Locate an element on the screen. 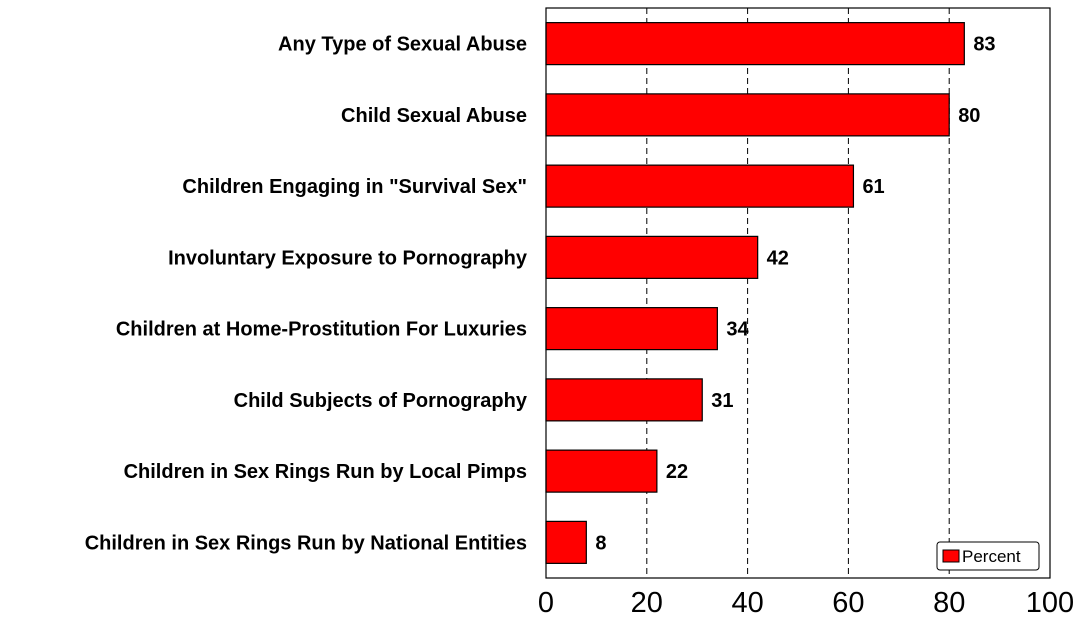 The image size is (1080, 621). data-label: 22 is located at coordinates (677, 472).